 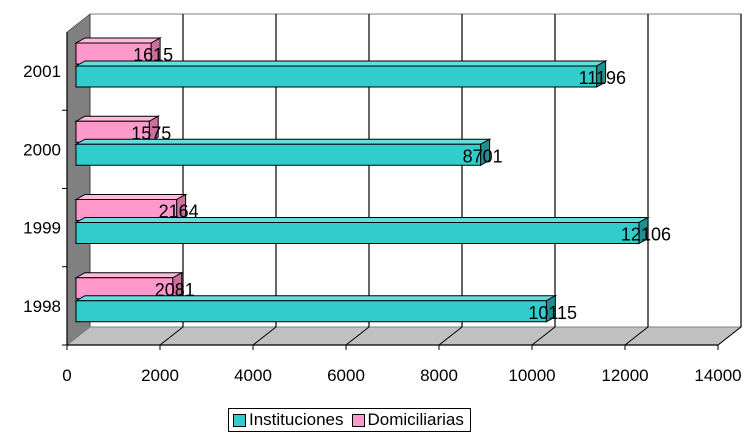 I want to click on bar-instituciones-1998, so click(x=311, y=311).